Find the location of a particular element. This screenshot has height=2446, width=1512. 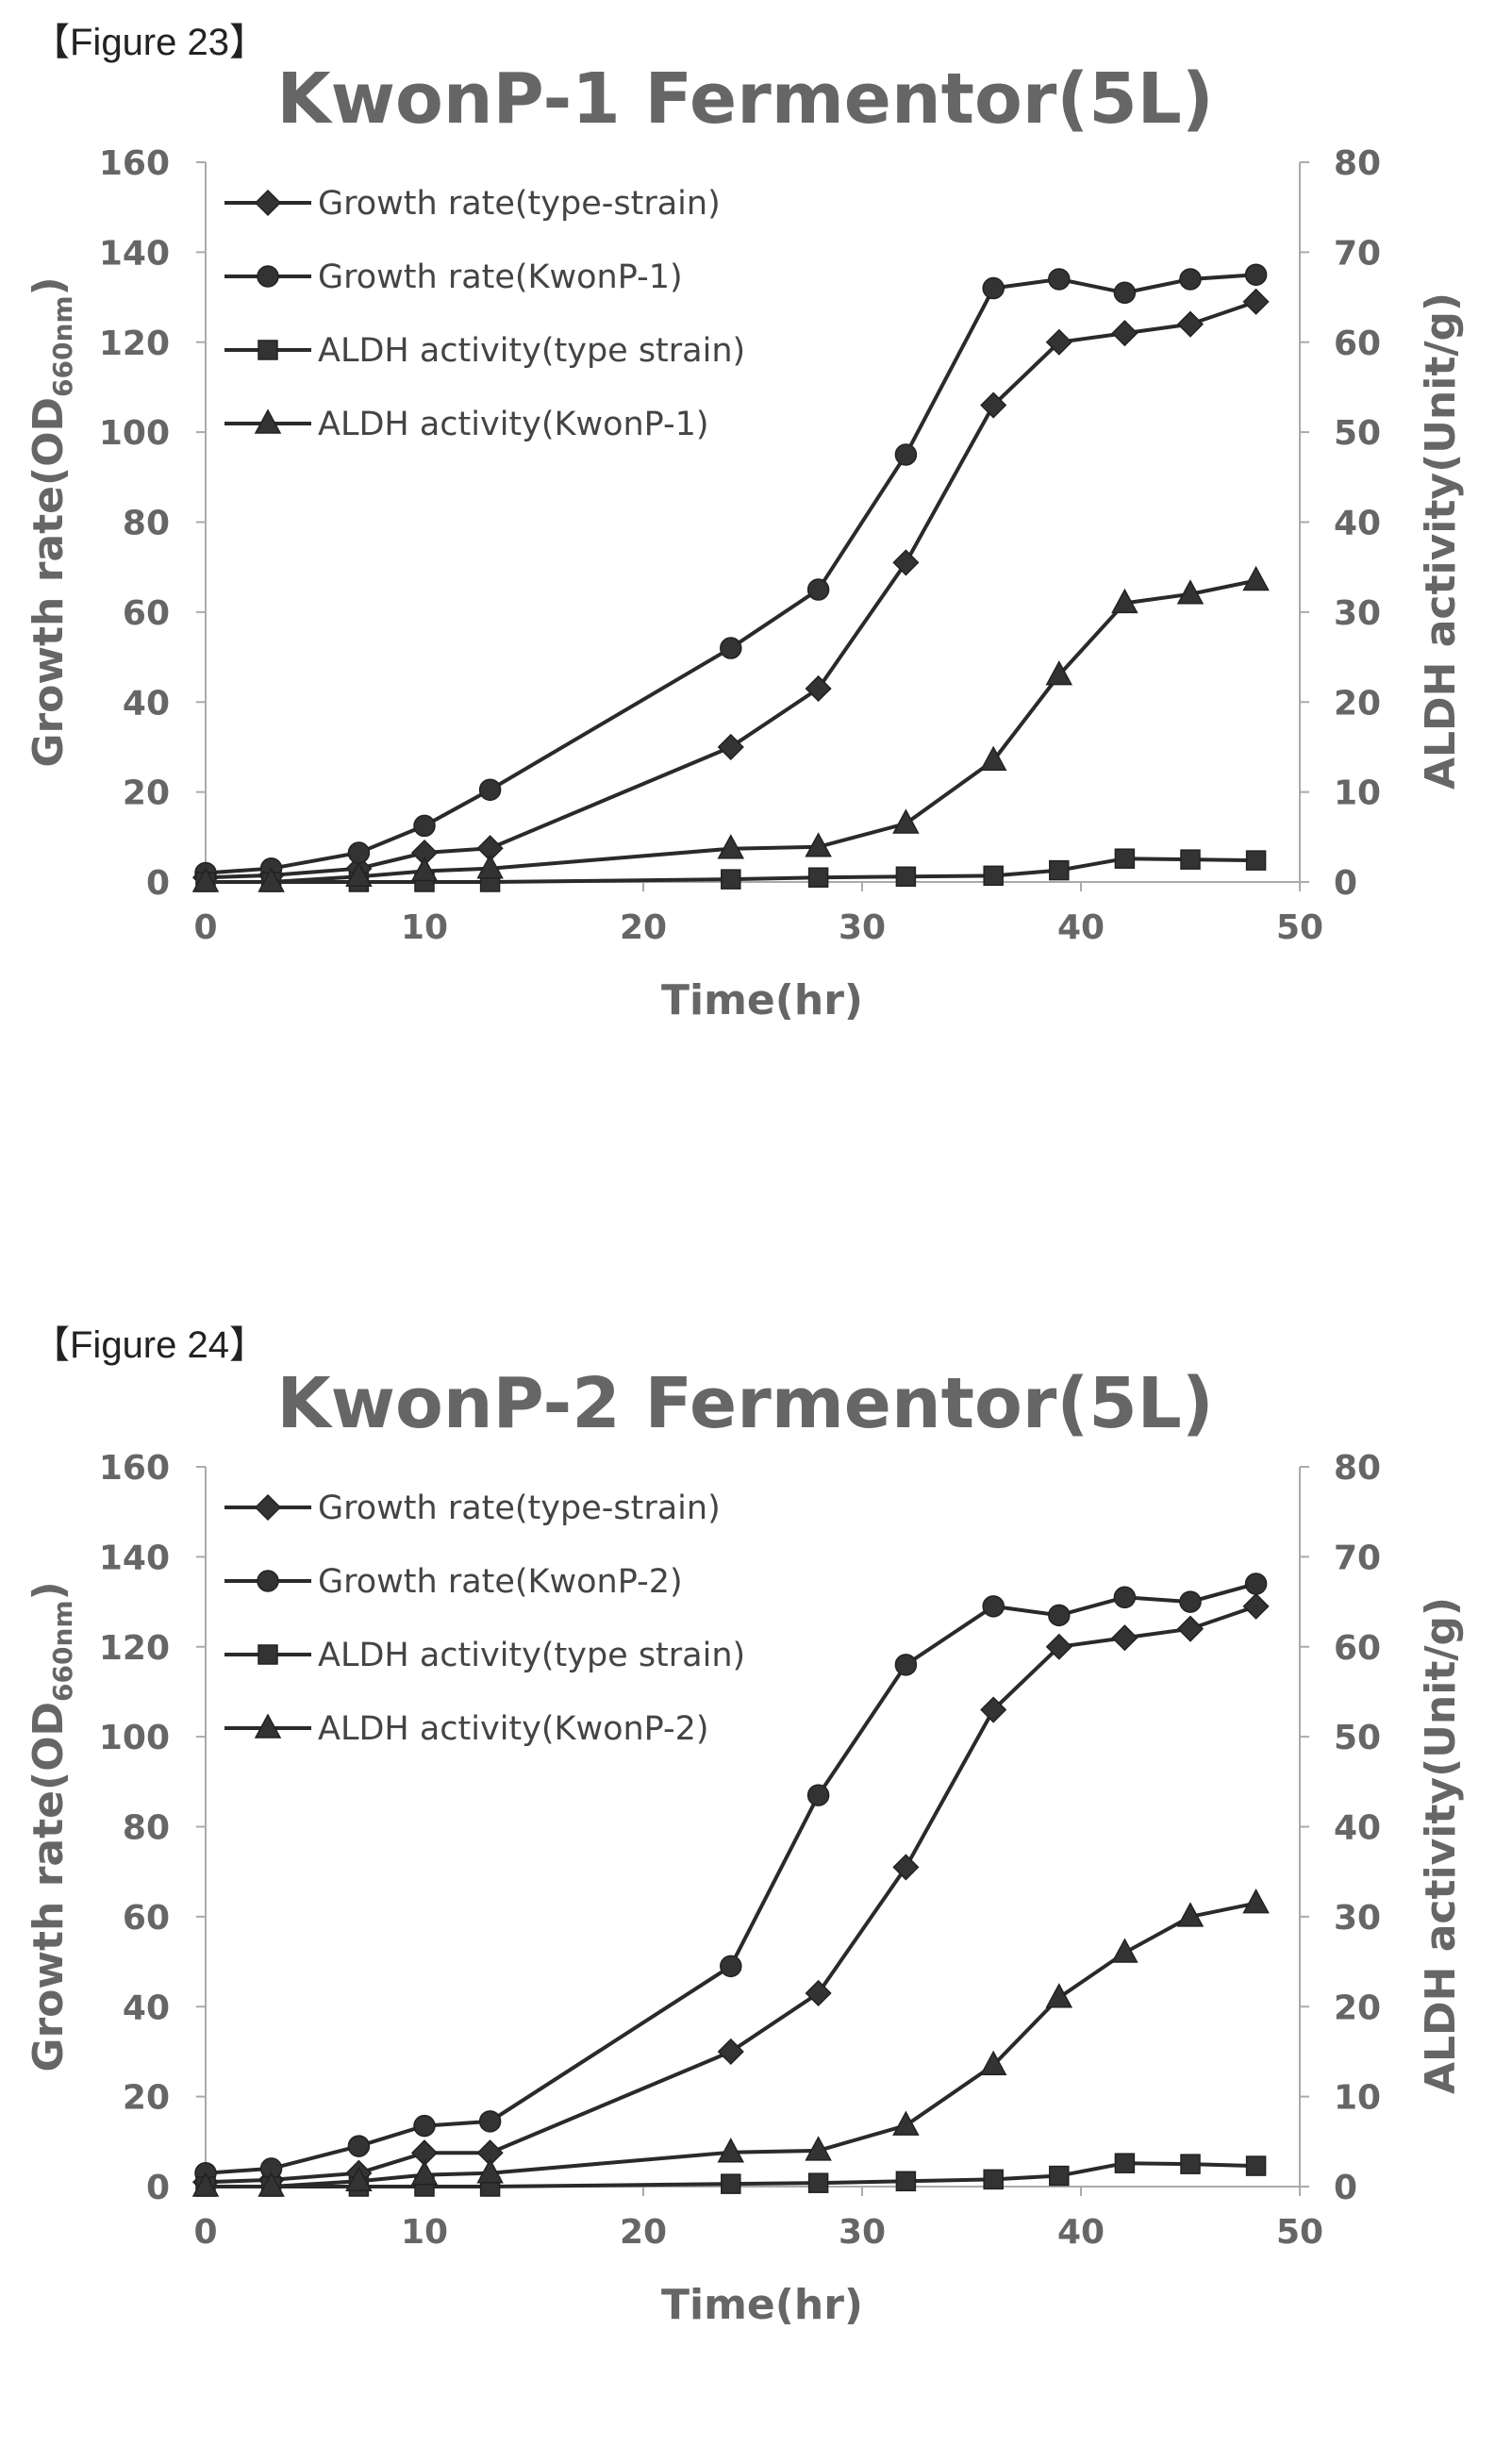

figure-23-label: 【Figure 23】 is located at coordinates (149, 42).